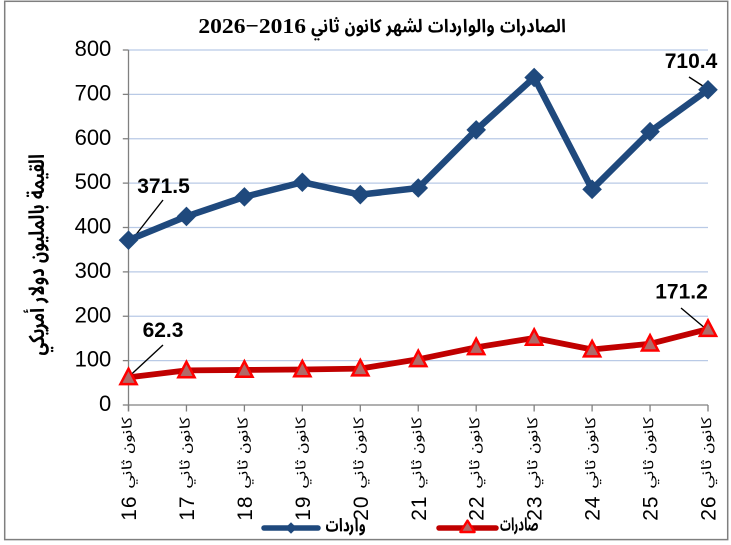  I want to click on svg-text: 17, so click(187, 507).